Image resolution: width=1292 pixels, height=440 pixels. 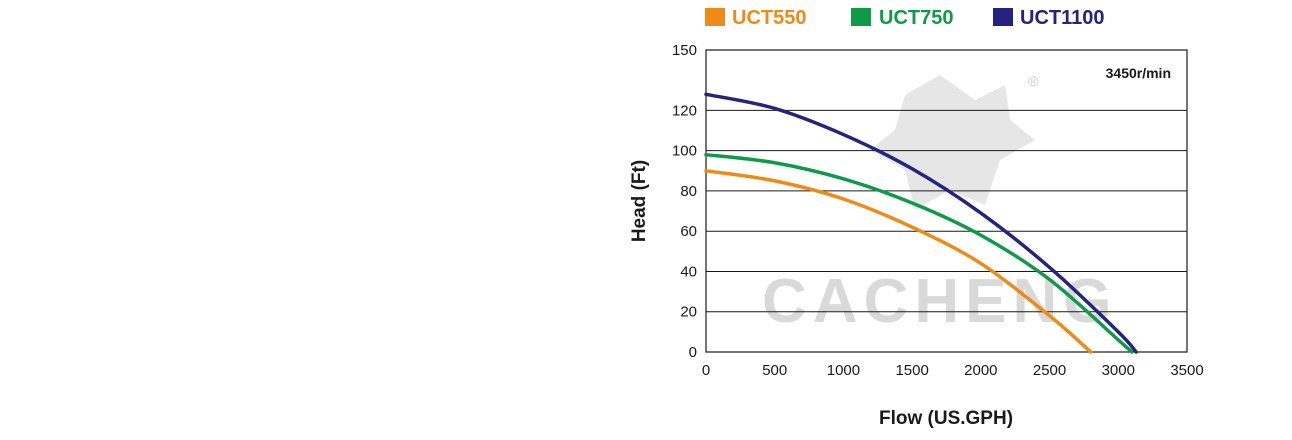 What do you see at coordinates (898, 261) in the screenshot?
I see `series-line-uct550` at bounding box center [898, 261].